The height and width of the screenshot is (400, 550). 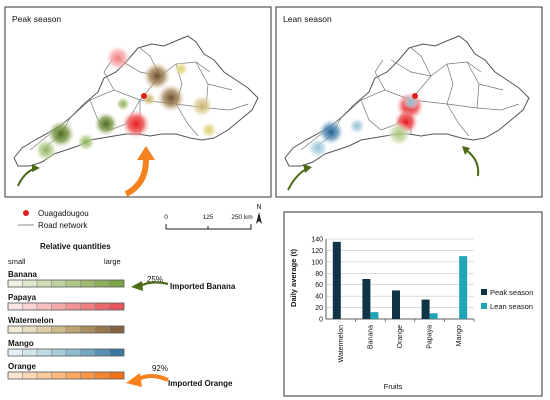 What do you see at coordinates (63, 213) in the screenshot?
I see `city-legend-label: Ouagadougou` at bounding box center [63, 213].